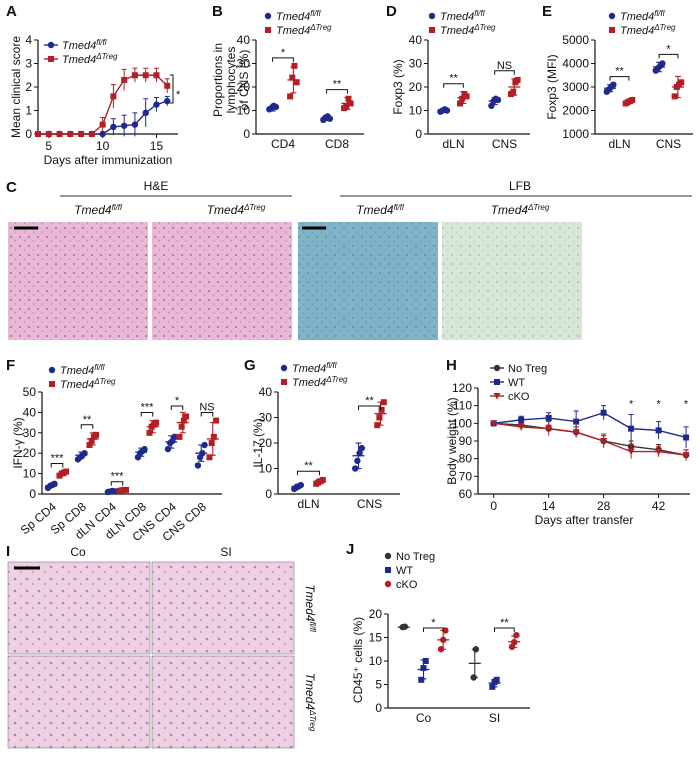  Describe the element at coordinates (148, 408) in the screenshot. I see `stat-label: ***` at that location.